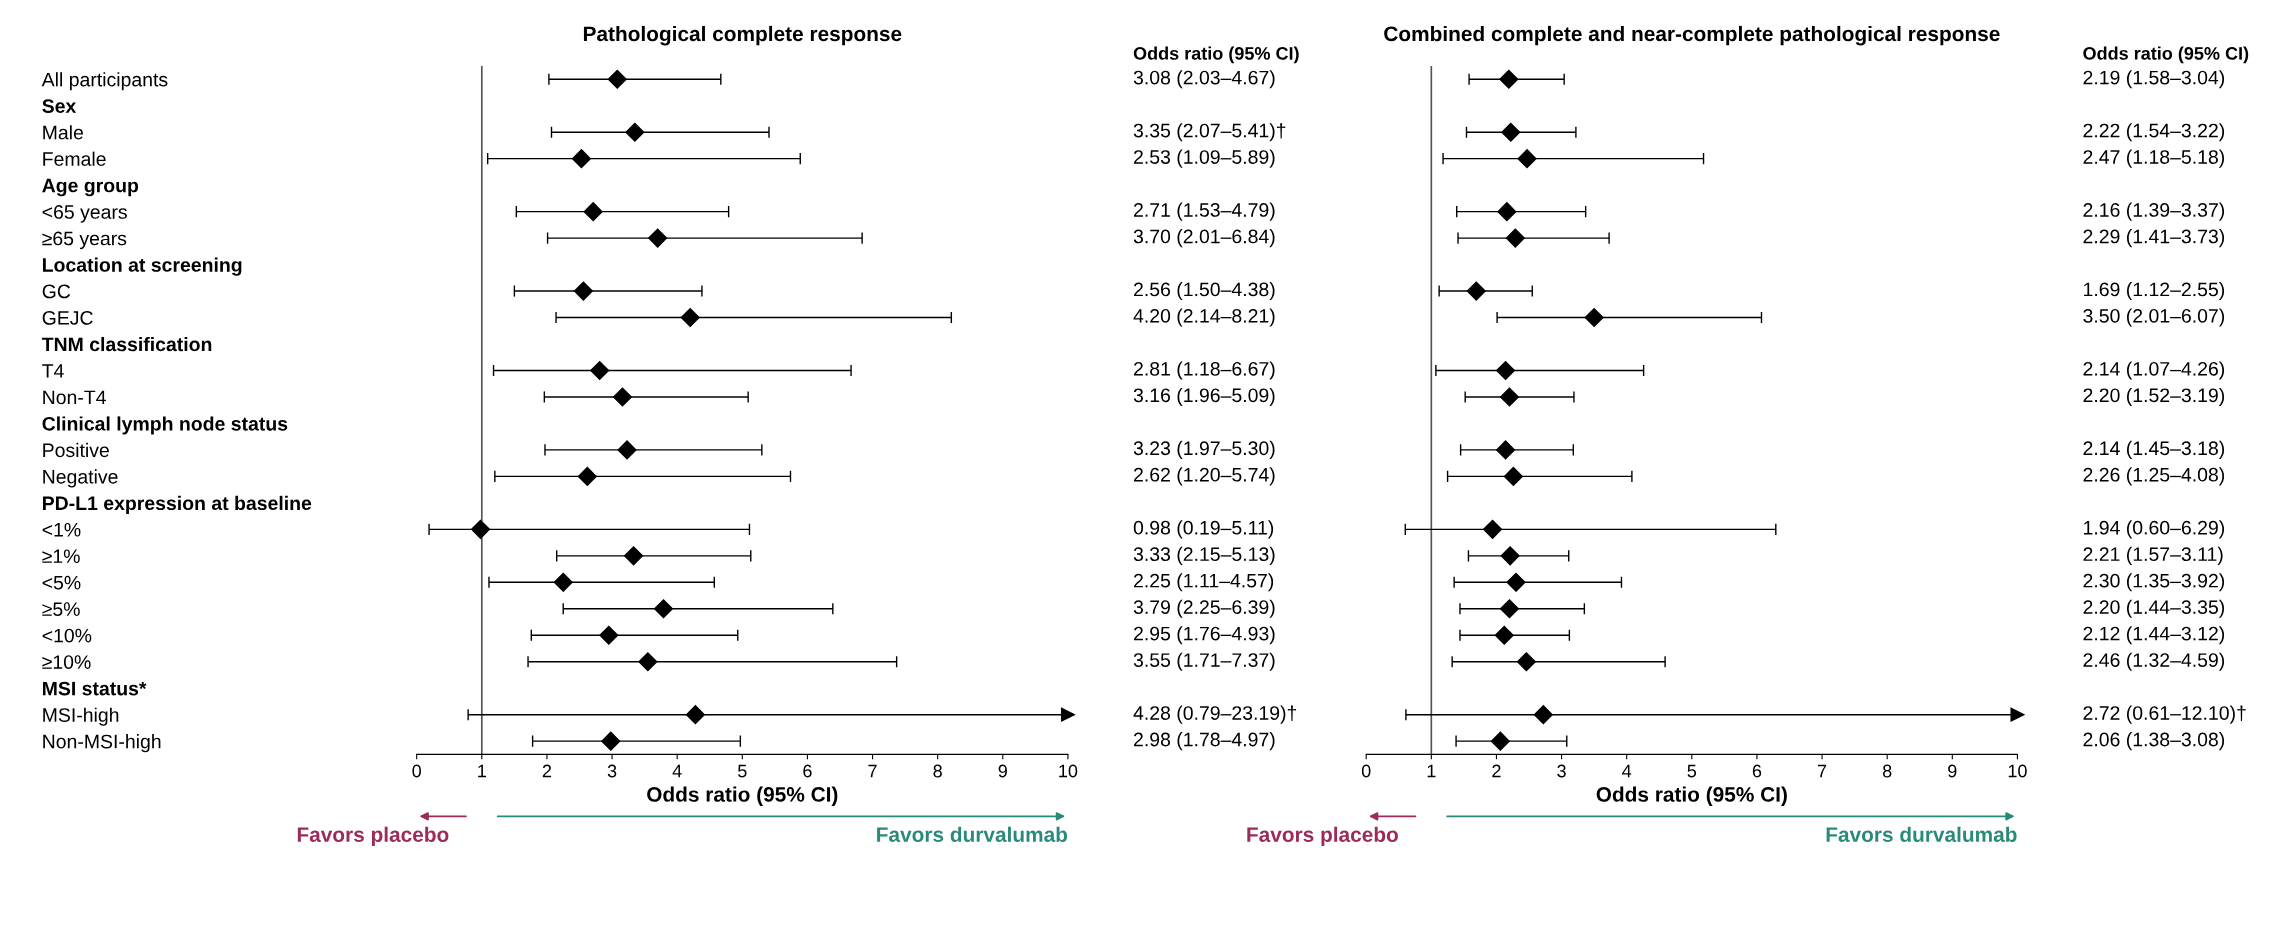 Image resolution: width=2277 pixels, height=943 pixels. What do you see at coordinates (742, 35) in the screenshot?
I see `chart-title: Pathological complete response` at bounding box center [742, 35].